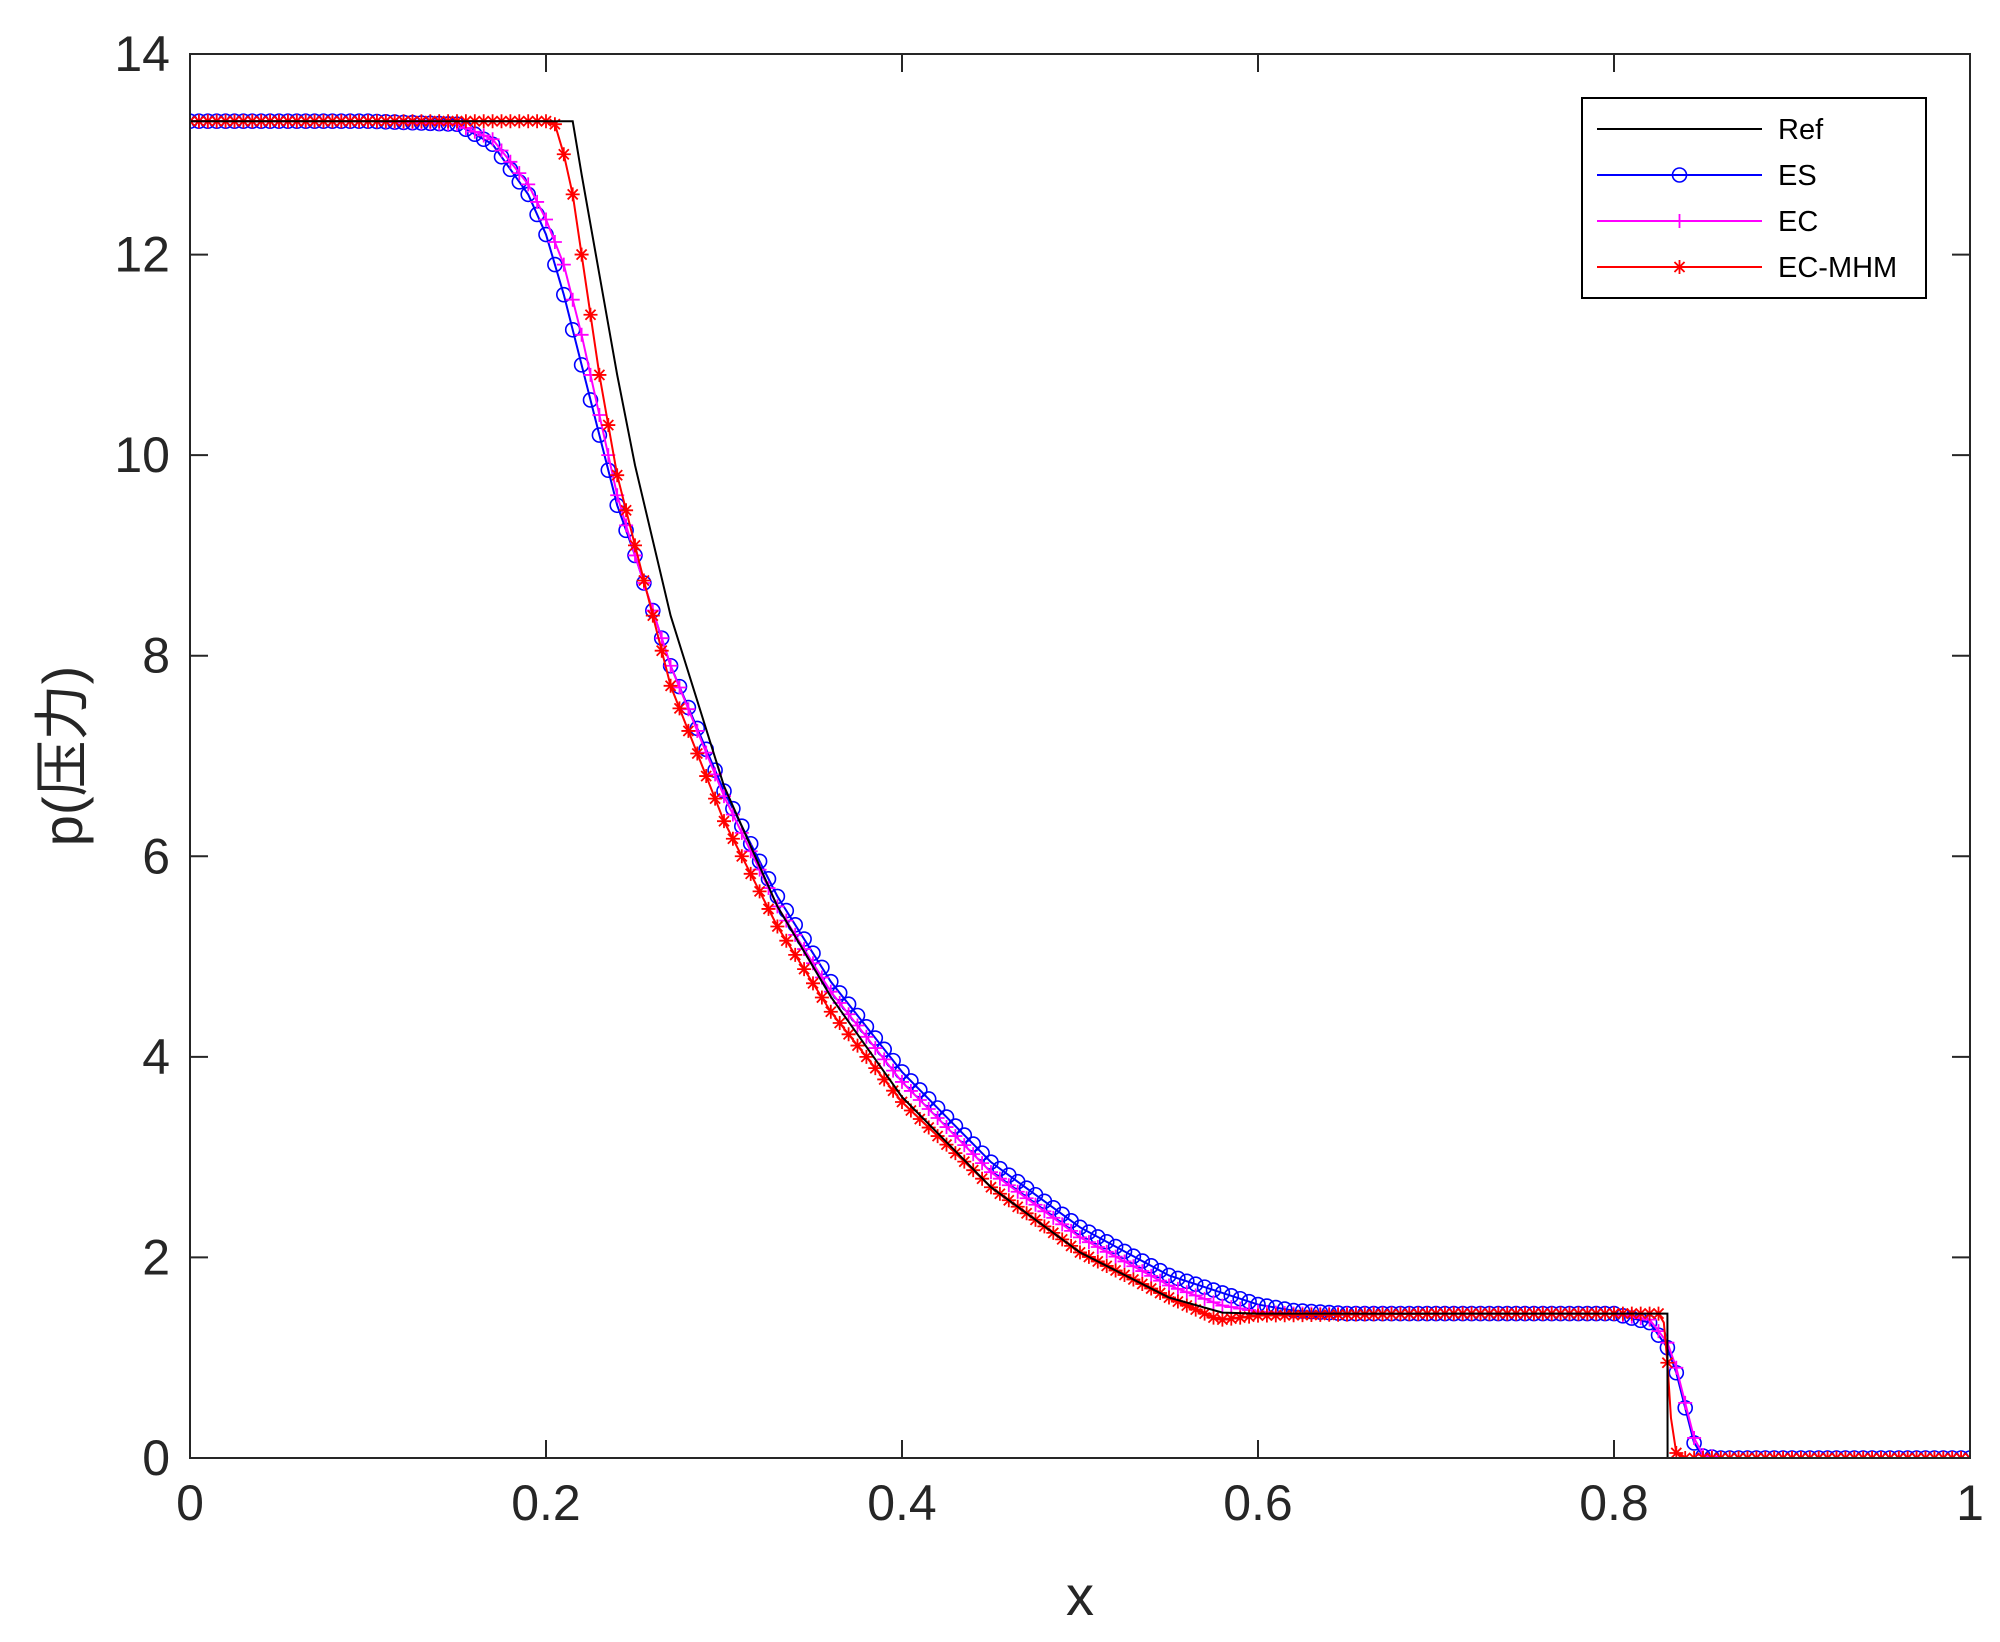 The image size is (2000, 1642). Describe the element at coordinates (546, 1503) in the screenshot. I see `x-tick-label: 0.2` at that location.